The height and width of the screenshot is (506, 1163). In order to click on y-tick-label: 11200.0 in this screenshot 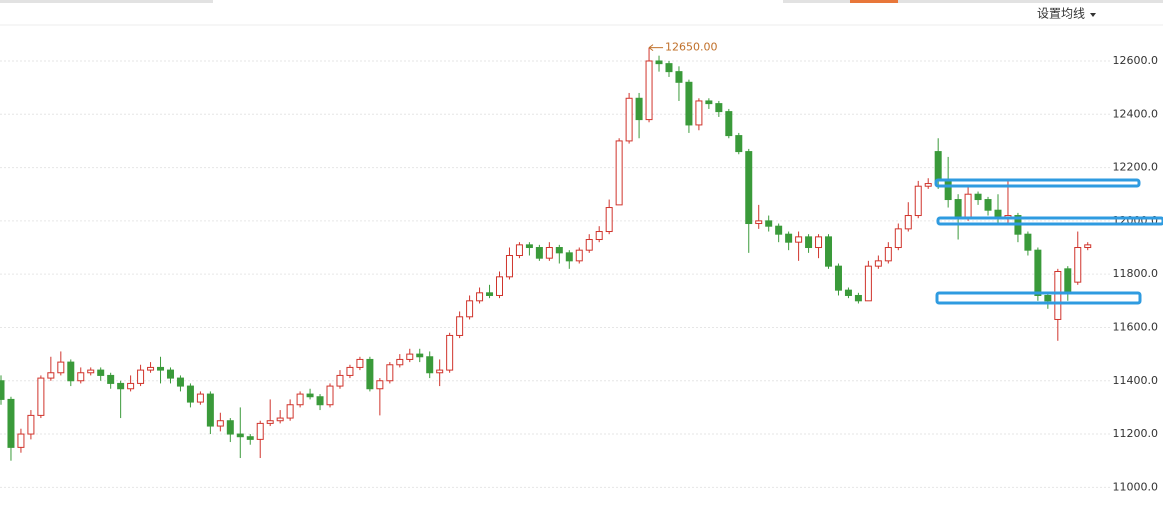, I will do `click(1136, 433)`.